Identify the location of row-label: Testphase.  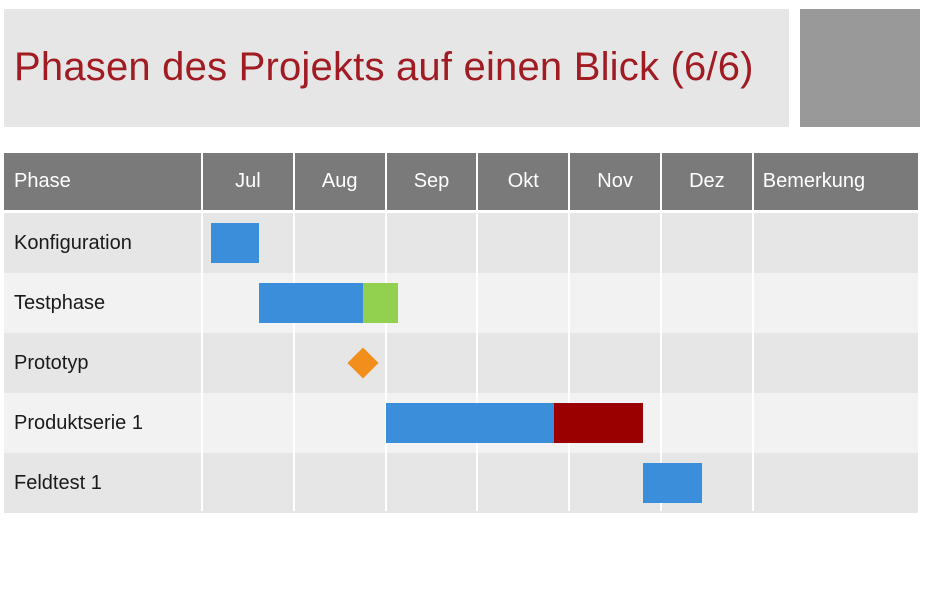
(60, 303).